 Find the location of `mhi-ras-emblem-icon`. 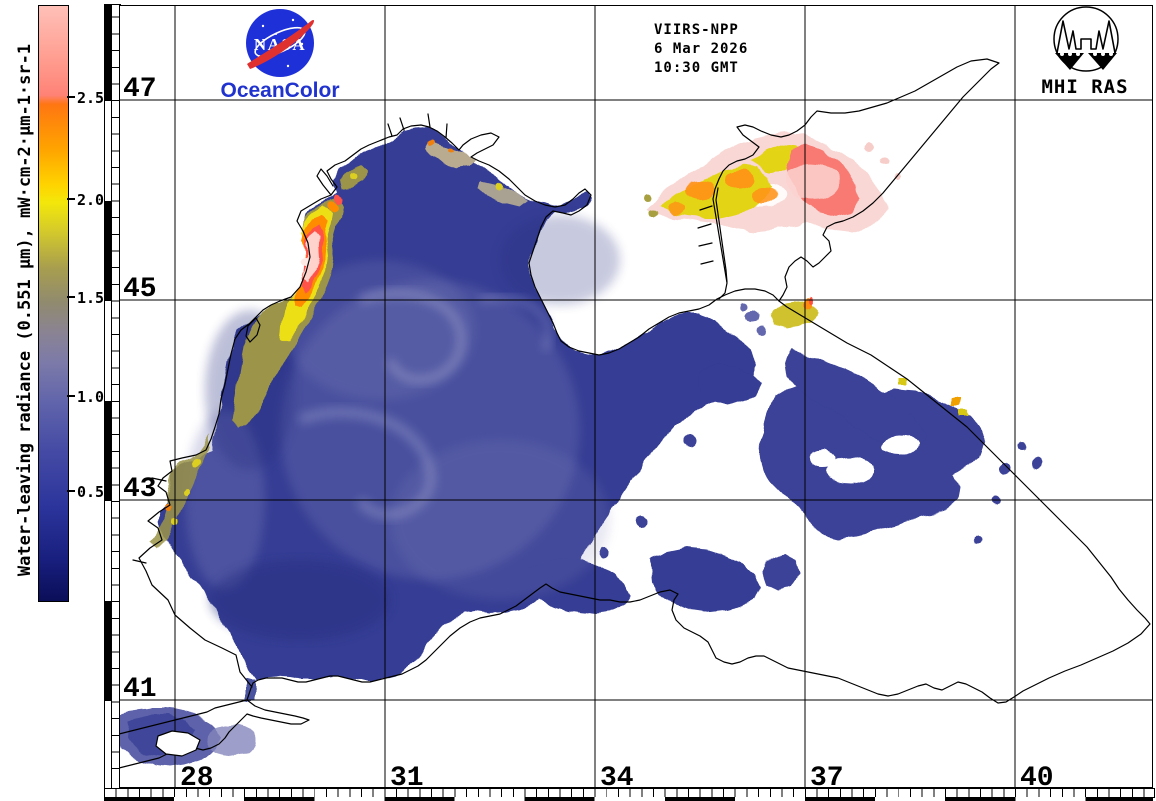

mhi-ras-emblem-icon is located at coordinates (1086, 39).